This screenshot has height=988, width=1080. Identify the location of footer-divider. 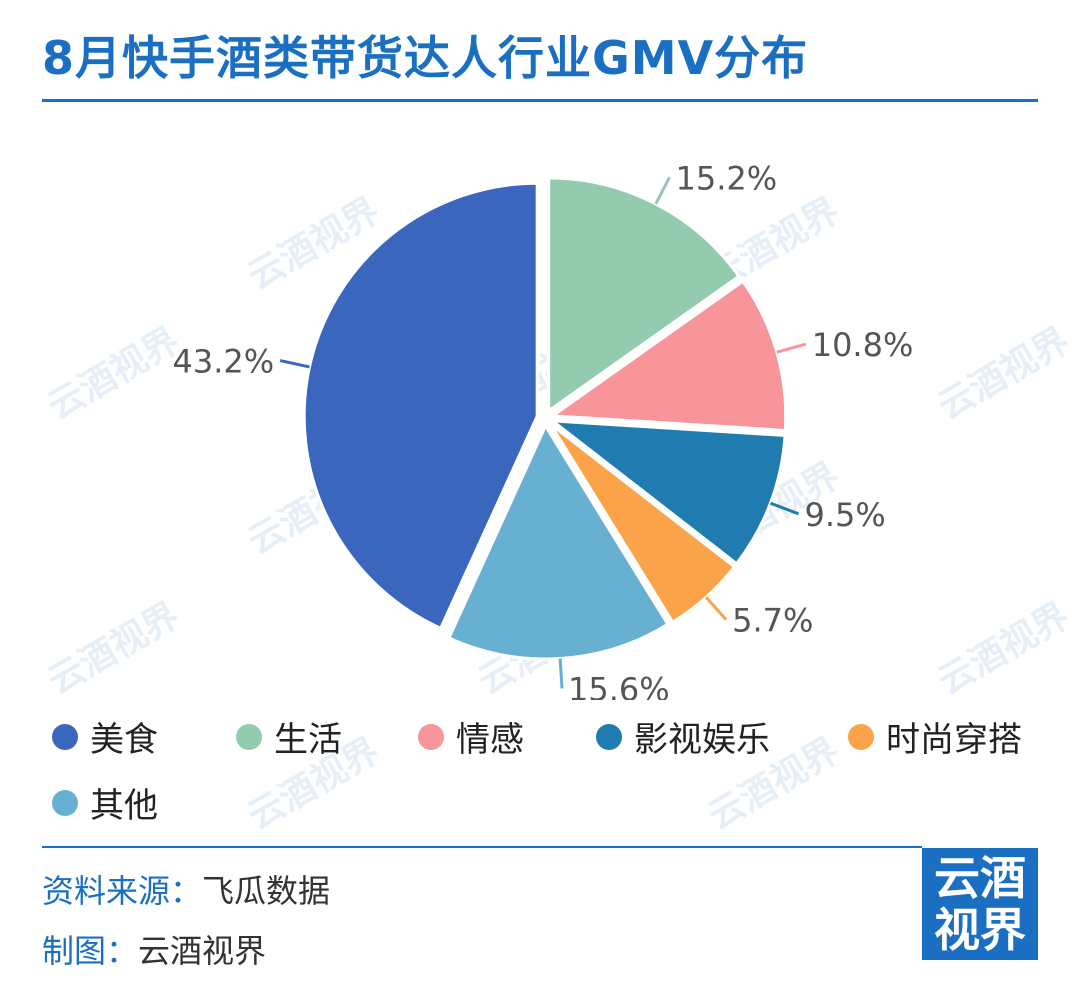
(482, 847).